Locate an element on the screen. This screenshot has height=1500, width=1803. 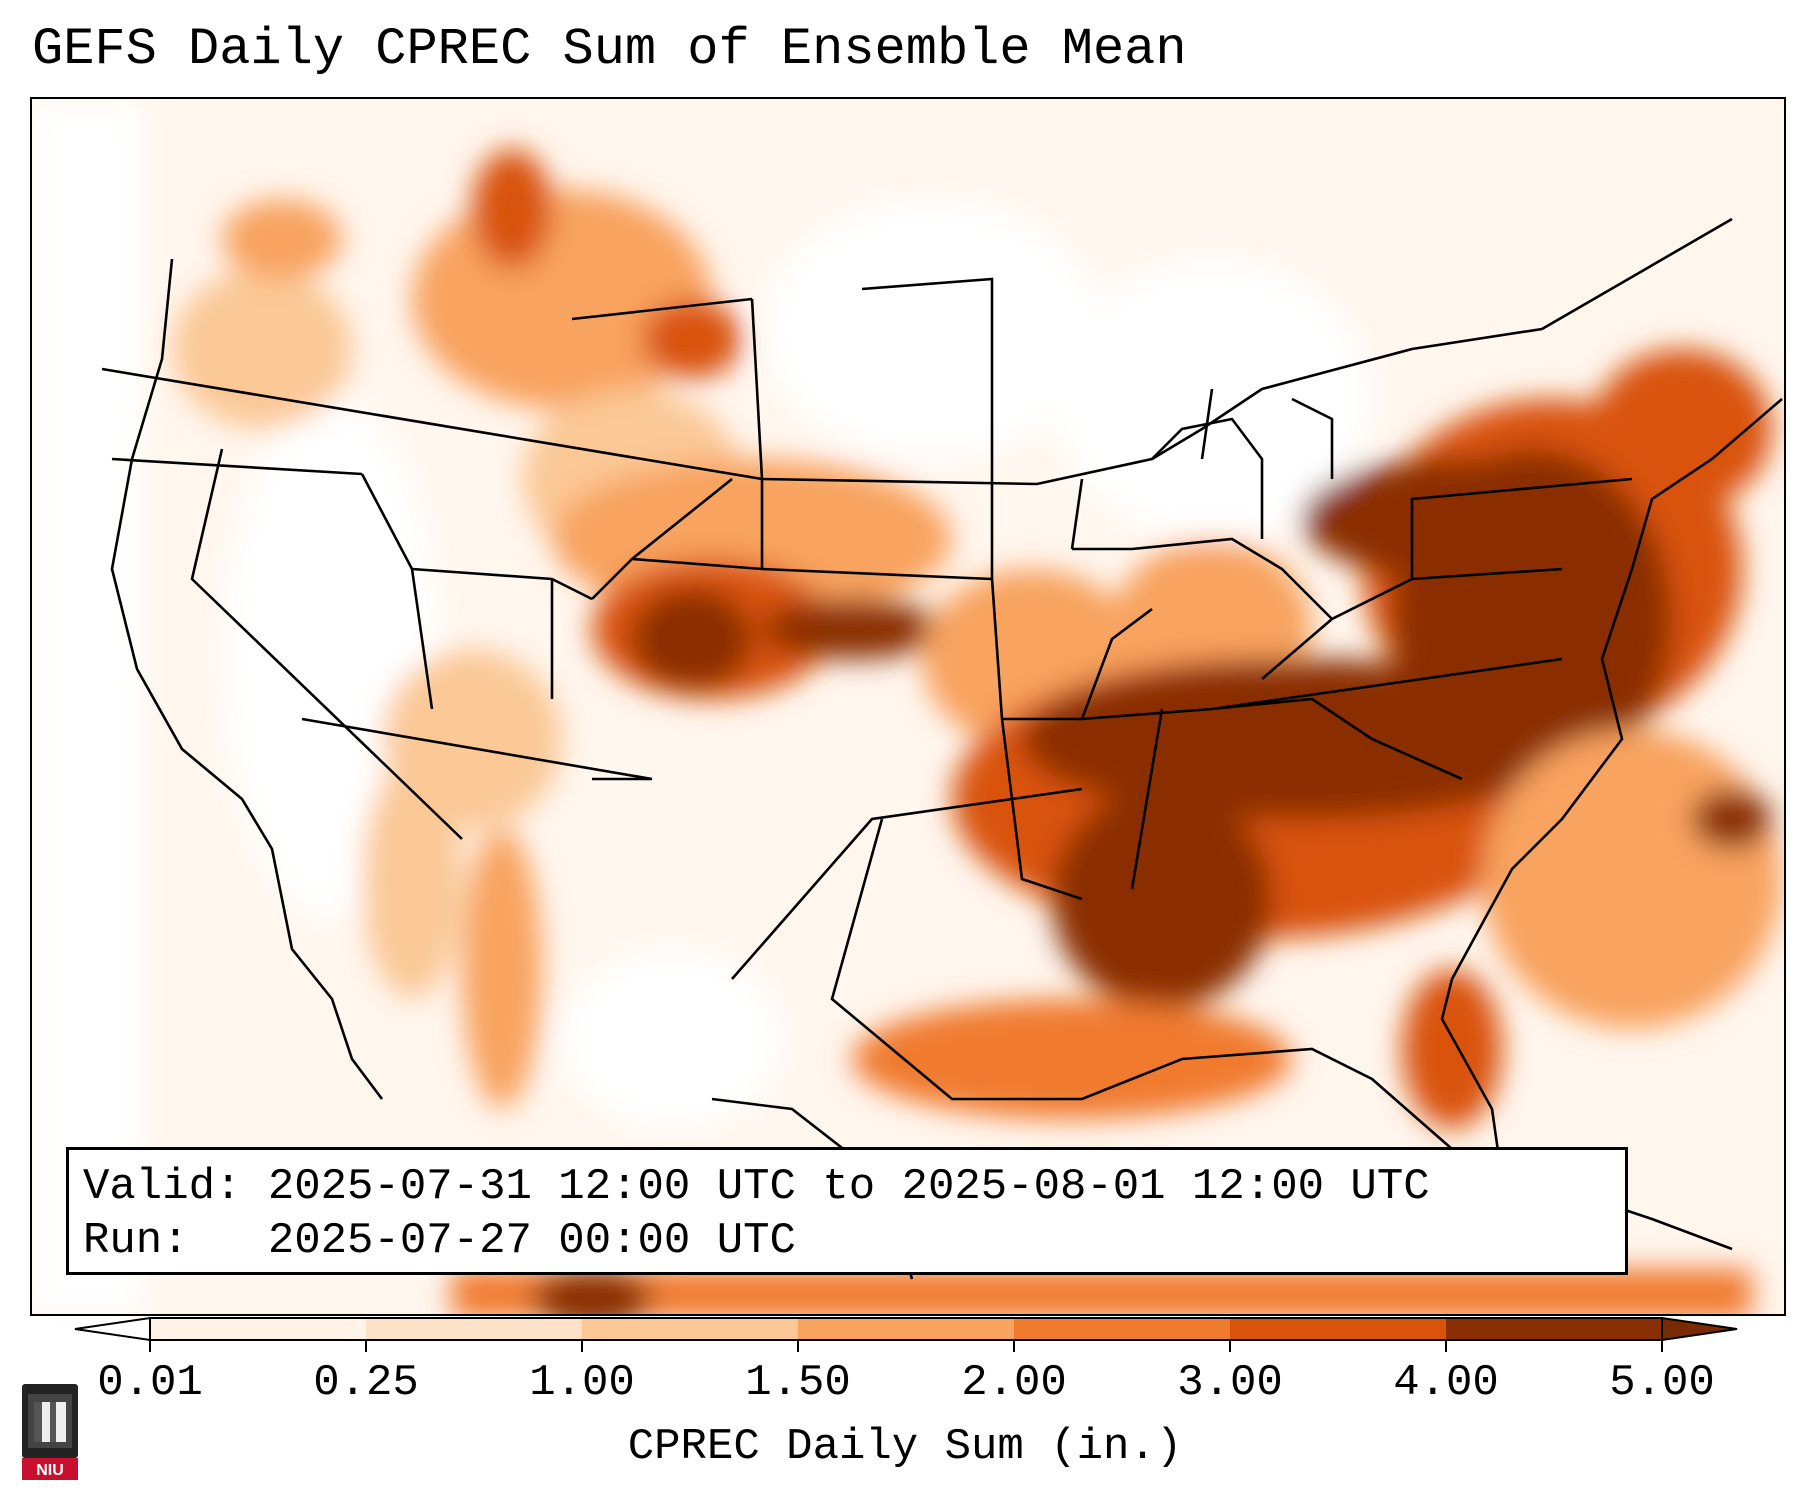
colorbar-tick-label: 1.00 is located at coordinates (582, 1383).